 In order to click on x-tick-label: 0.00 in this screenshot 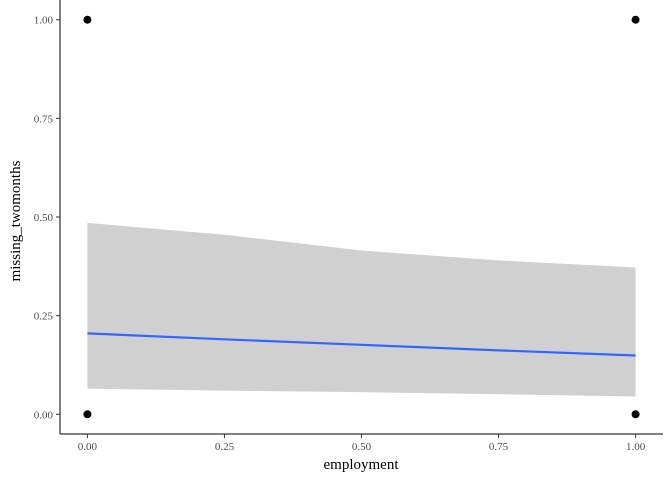, I will do `click(88, 447)`.